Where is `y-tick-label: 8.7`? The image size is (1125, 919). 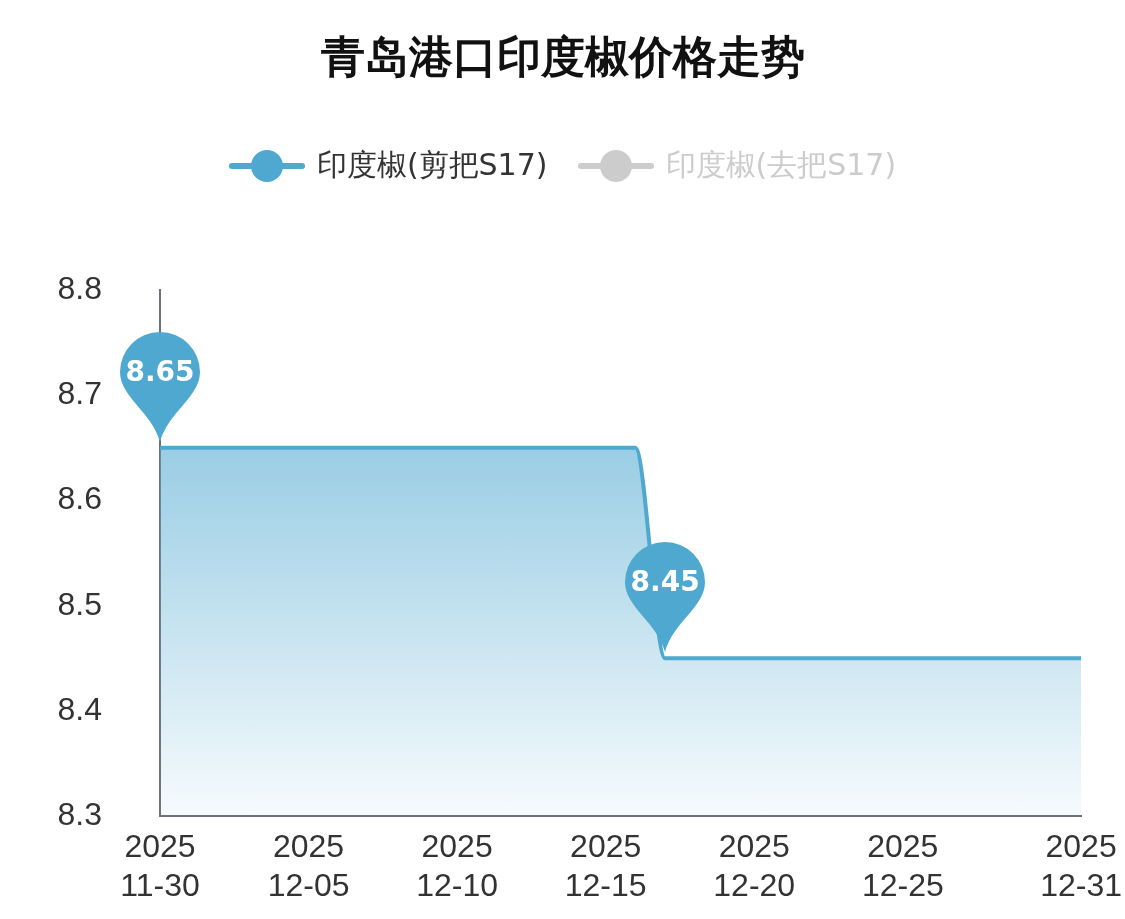
y-tick-label: 8.7 is located at coordinates (79, 393).